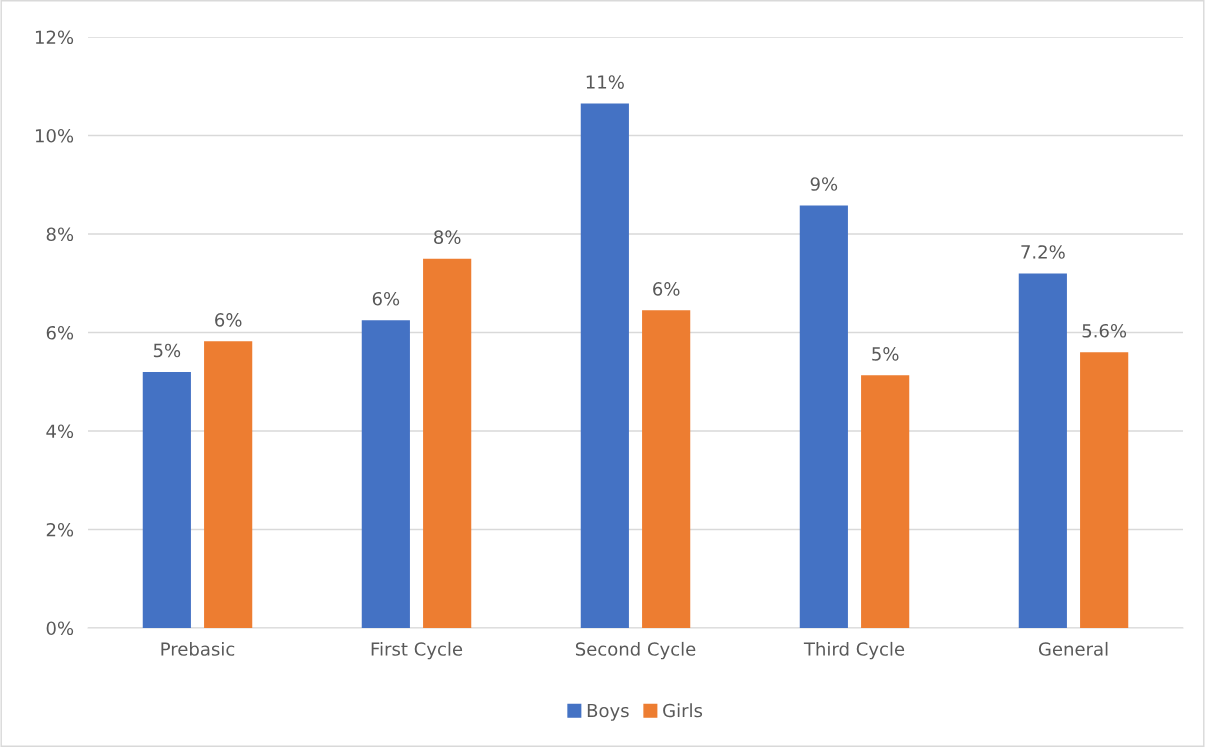 The image size is (1205, 747). Describe the element at coordinates (60, 234) in the screenshot. I see `y-tick-label: 8%` at that location.